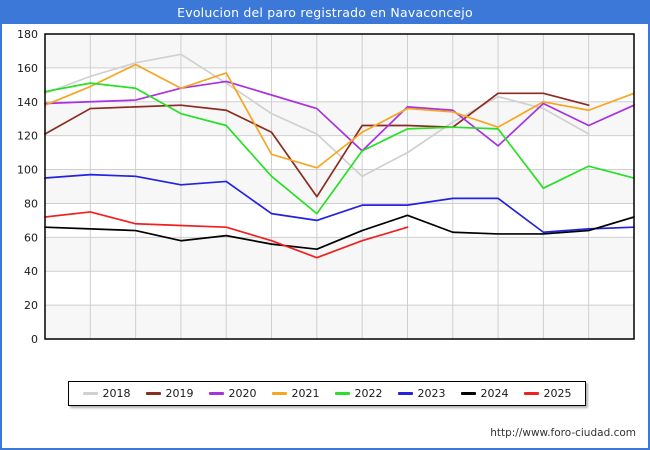 The width and height of the screenshot is (650, 450). What do you see at coordinates (368, 393) in the screenshot?
I see `legend-item-label: 2022` at bounding box center [368, 393].